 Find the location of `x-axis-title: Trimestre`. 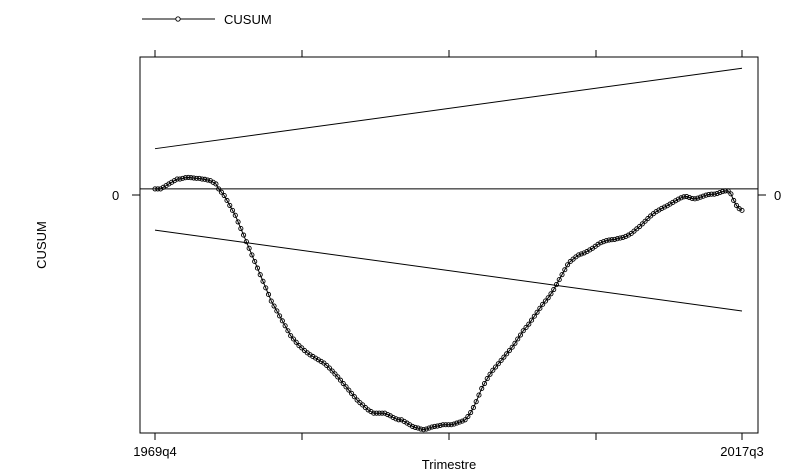

x-axis-title: Trimestre is located at coordinates (449, 464).